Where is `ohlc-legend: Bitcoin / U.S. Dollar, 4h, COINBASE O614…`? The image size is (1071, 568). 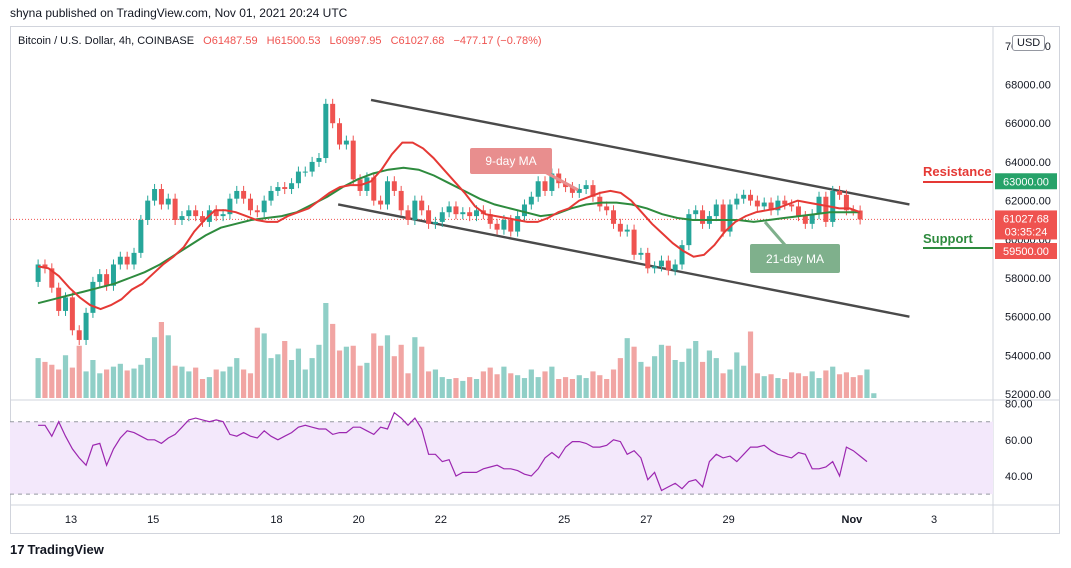 ohlc-legend: Bitcoin / U.S. Dollar, 4h, COINBASE O614… is located at coordinates (280, 41).